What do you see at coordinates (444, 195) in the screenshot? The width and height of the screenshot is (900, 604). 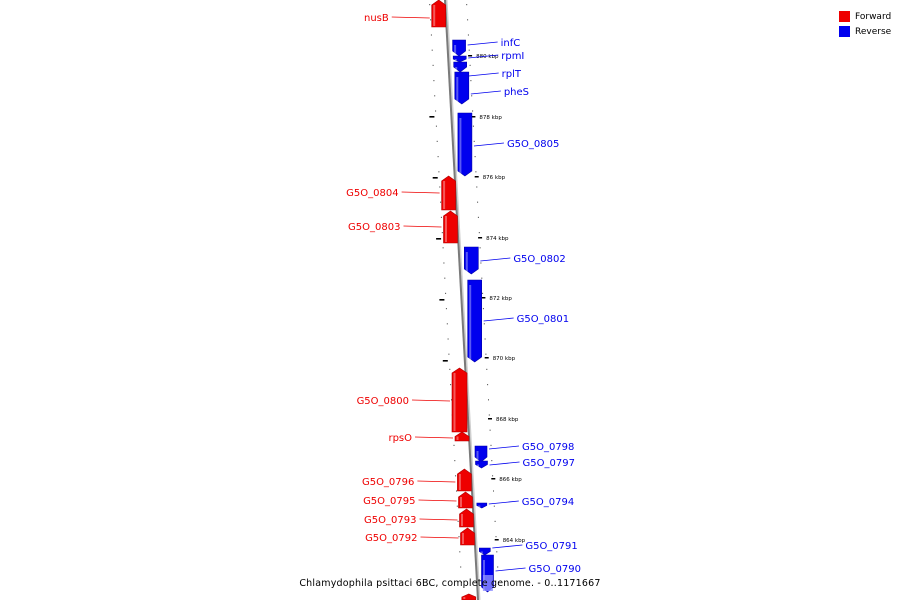 I see `forward-gene-G5O_0804-highlight` at bounding box center [444, 195].